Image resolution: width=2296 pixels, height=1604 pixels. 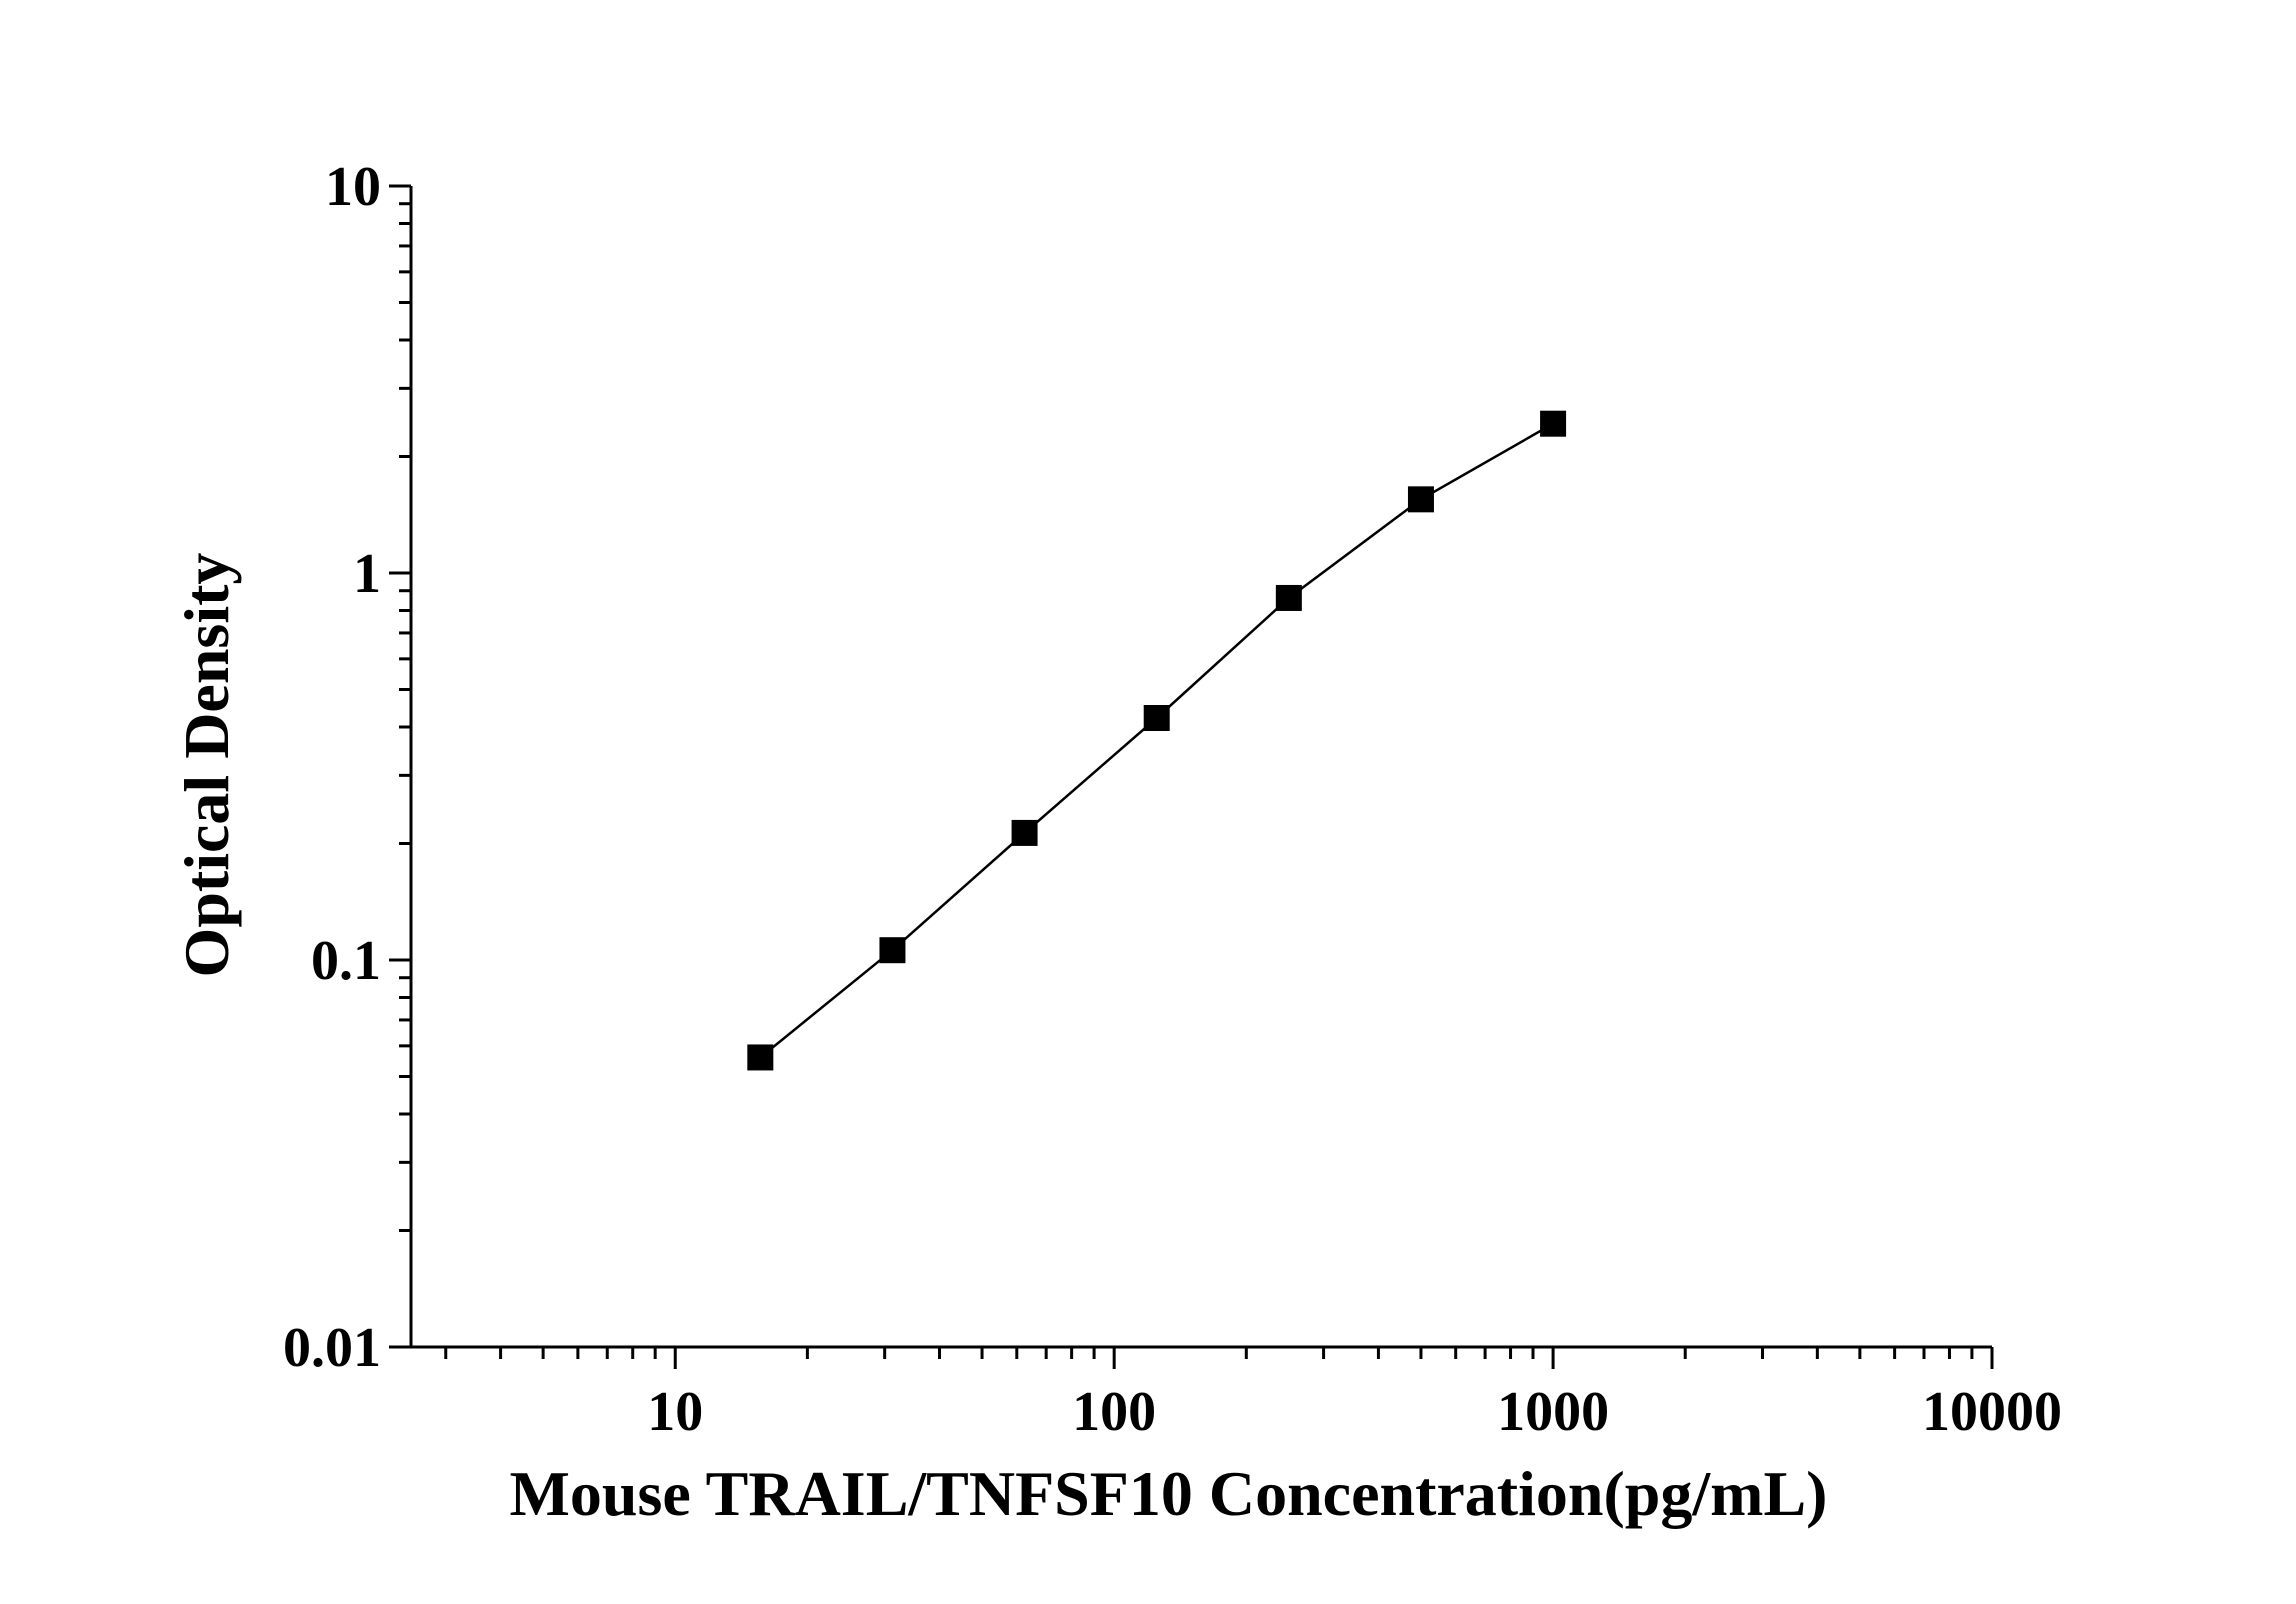 What do you see at coordinates (1114, 1412) in the screenshot?
I see `x-tick-label: 100` at bounding box center [1114, 1412].